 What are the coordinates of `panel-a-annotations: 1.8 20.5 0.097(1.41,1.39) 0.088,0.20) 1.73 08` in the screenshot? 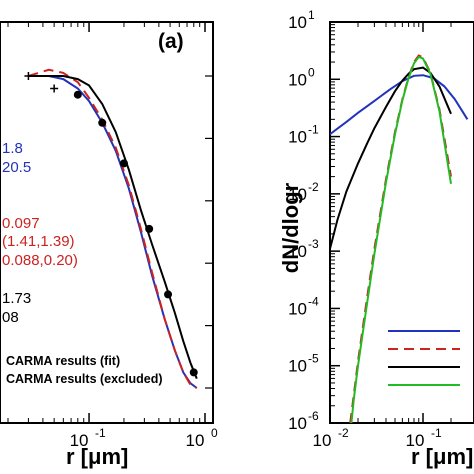 It's located at (40, 233).